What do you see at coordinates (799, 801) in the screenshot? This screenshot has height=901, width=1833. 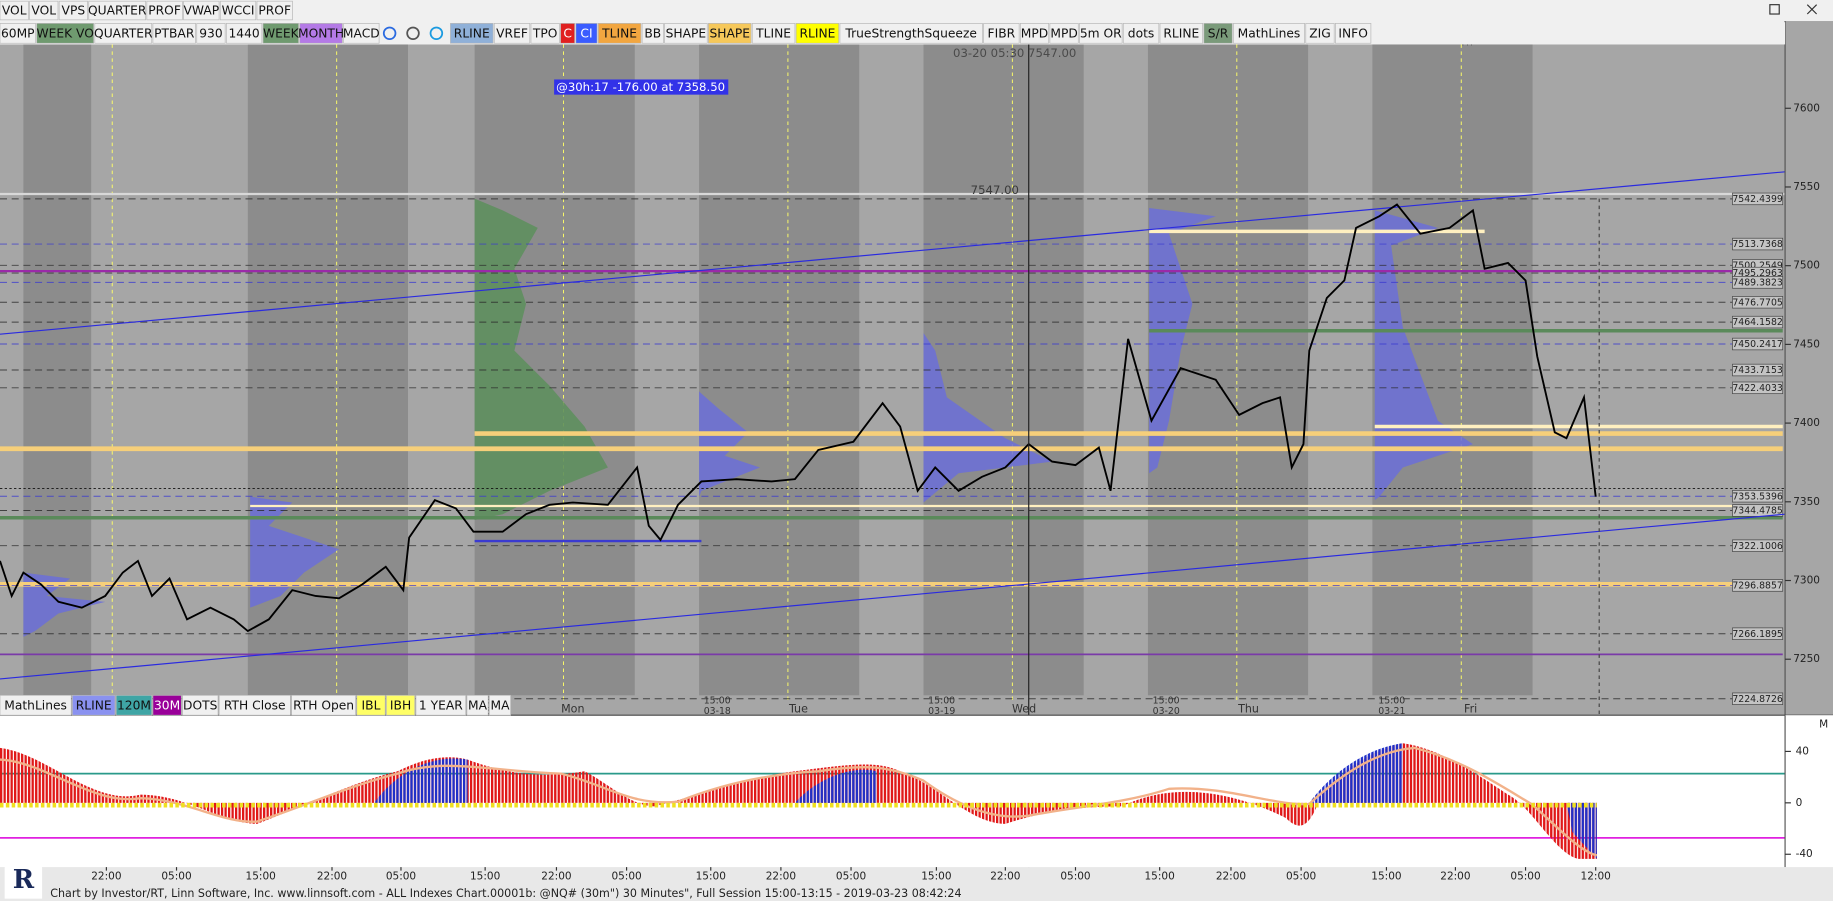 I see `signal-line` at bounding box center [799, 801].